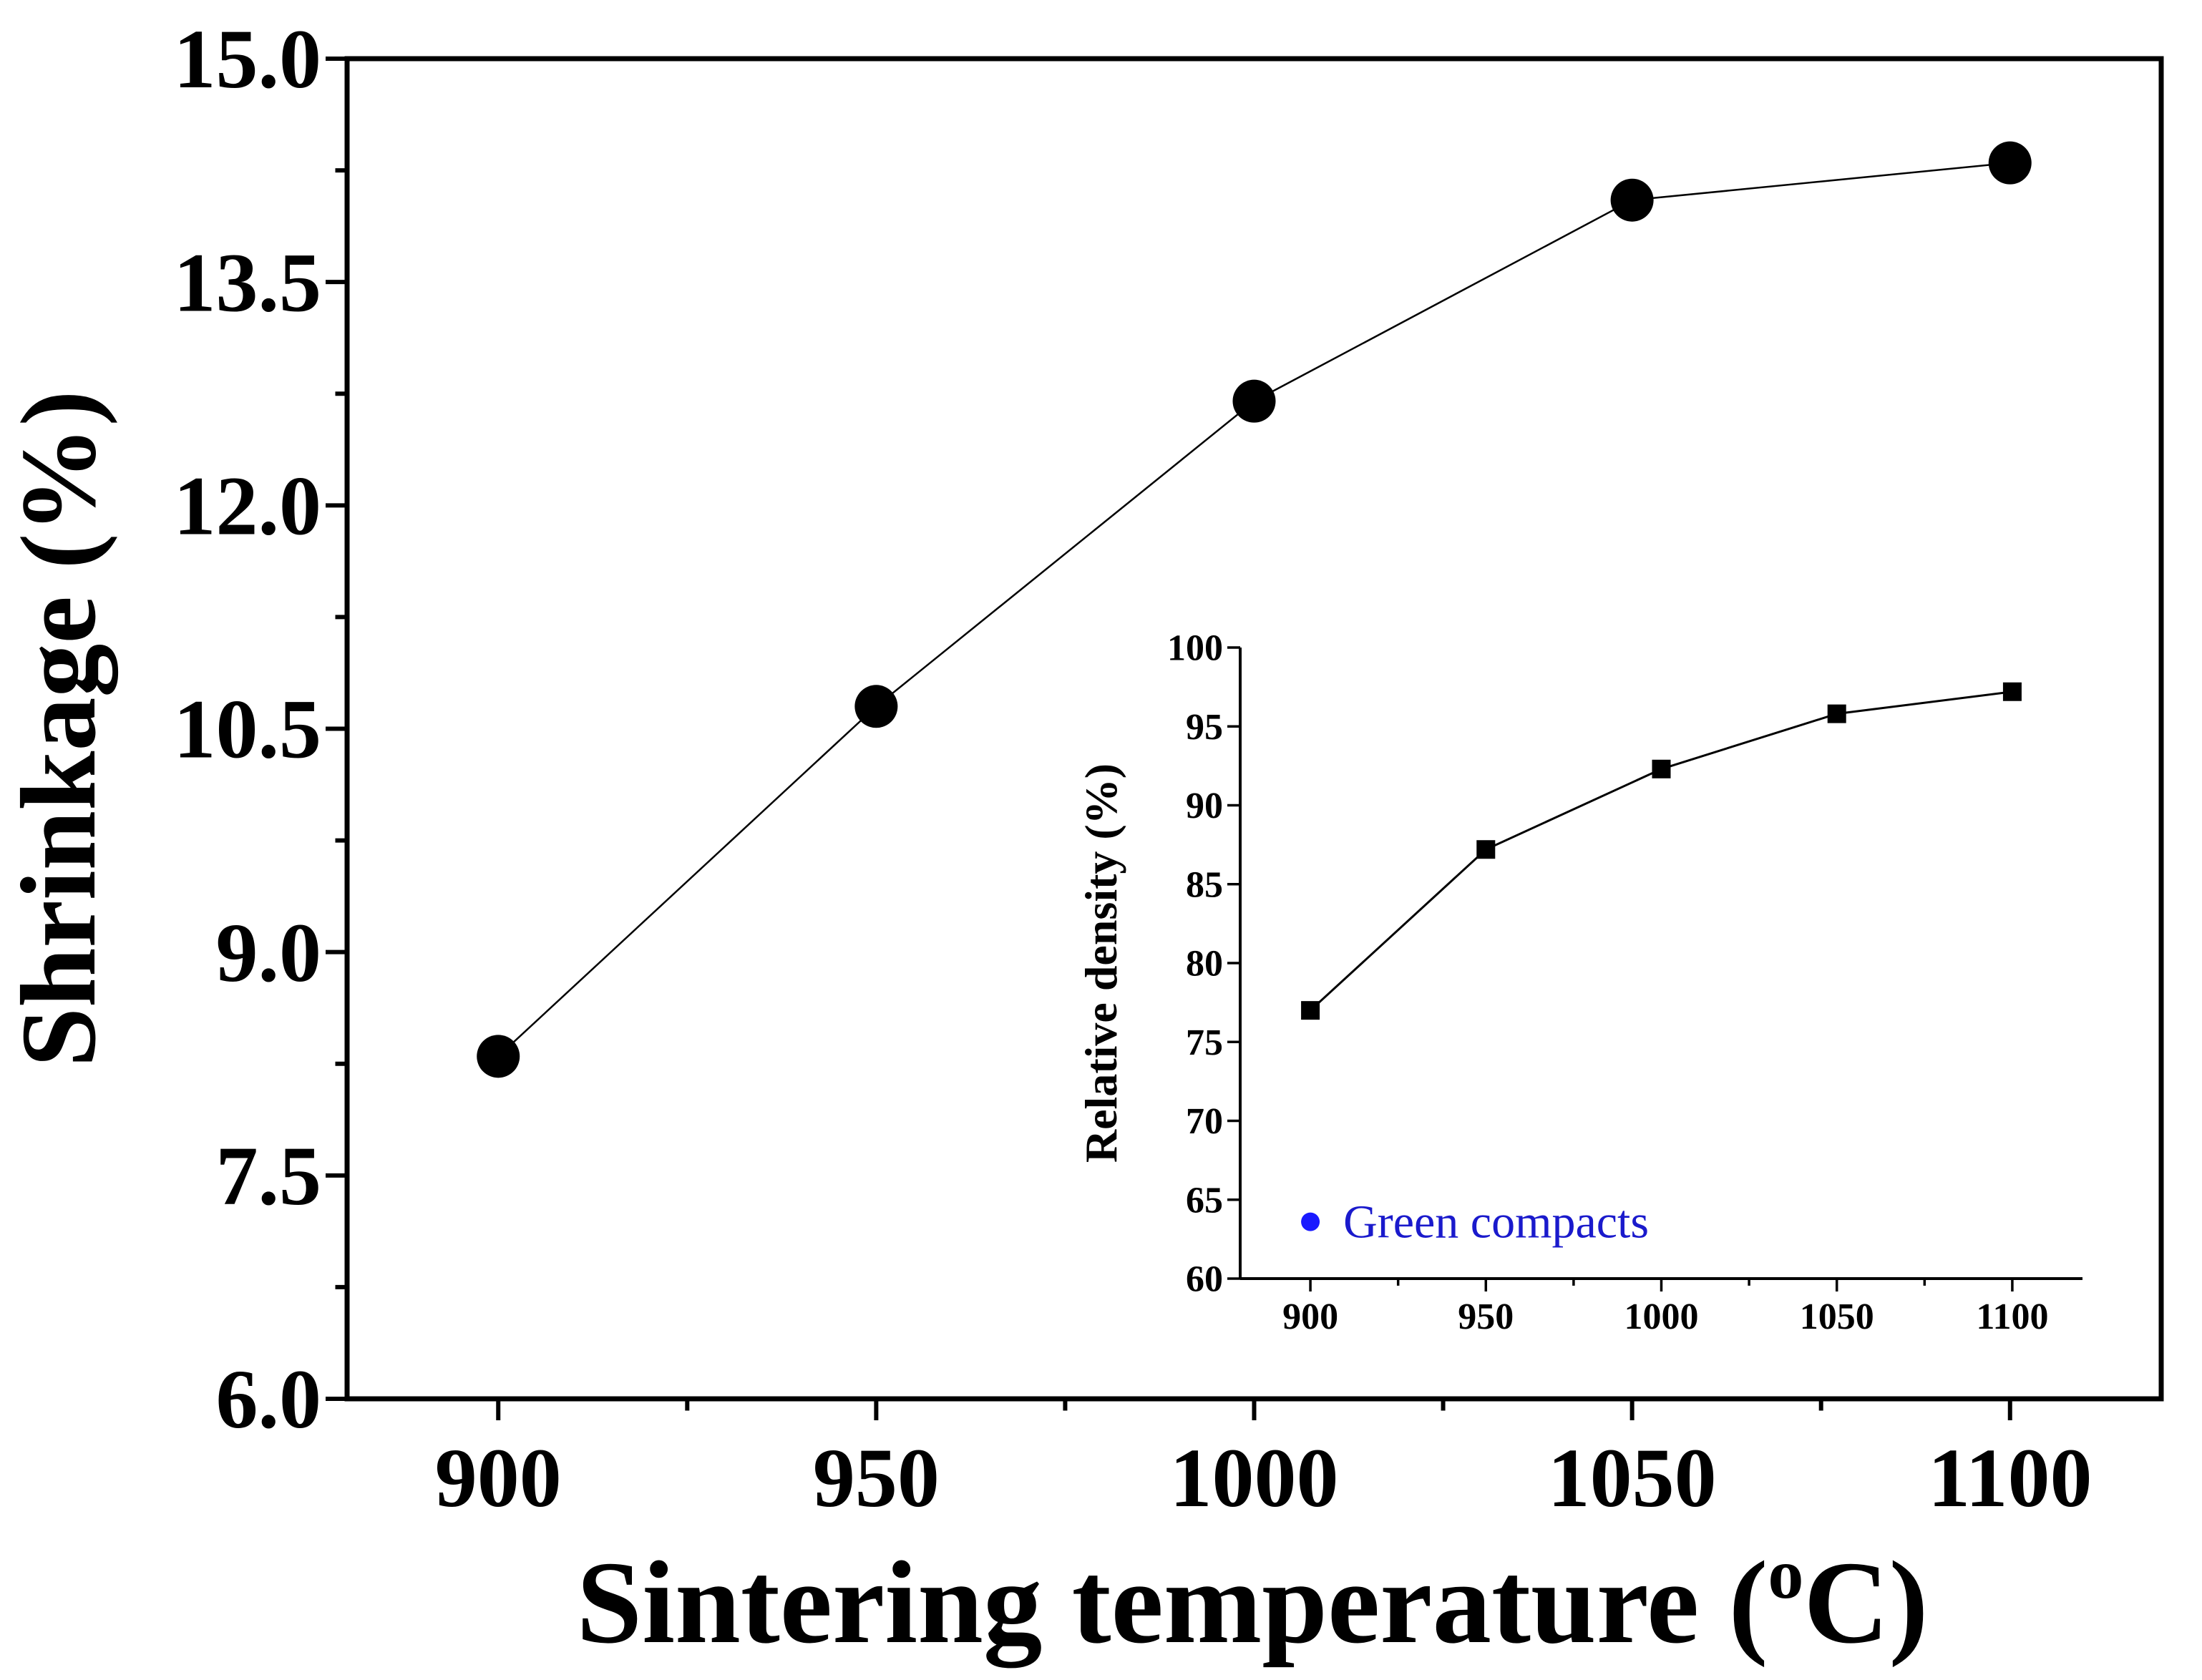 This screenshot has height=1680, width=2202. What do you see at coordinates (248, 59) in the screenshot?
I see `y-tick-label: 15.0` at bounding box center [248, 59].